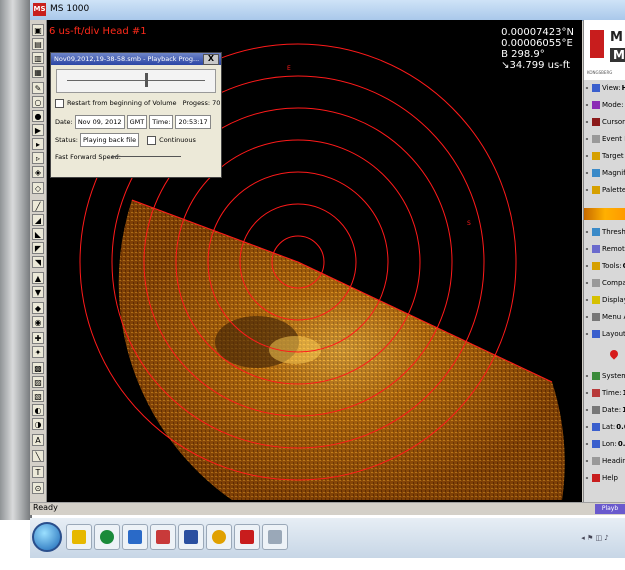 The width and height of the screenshot is (625, 570). I want to click on slider-thumb, so click(146, 80).